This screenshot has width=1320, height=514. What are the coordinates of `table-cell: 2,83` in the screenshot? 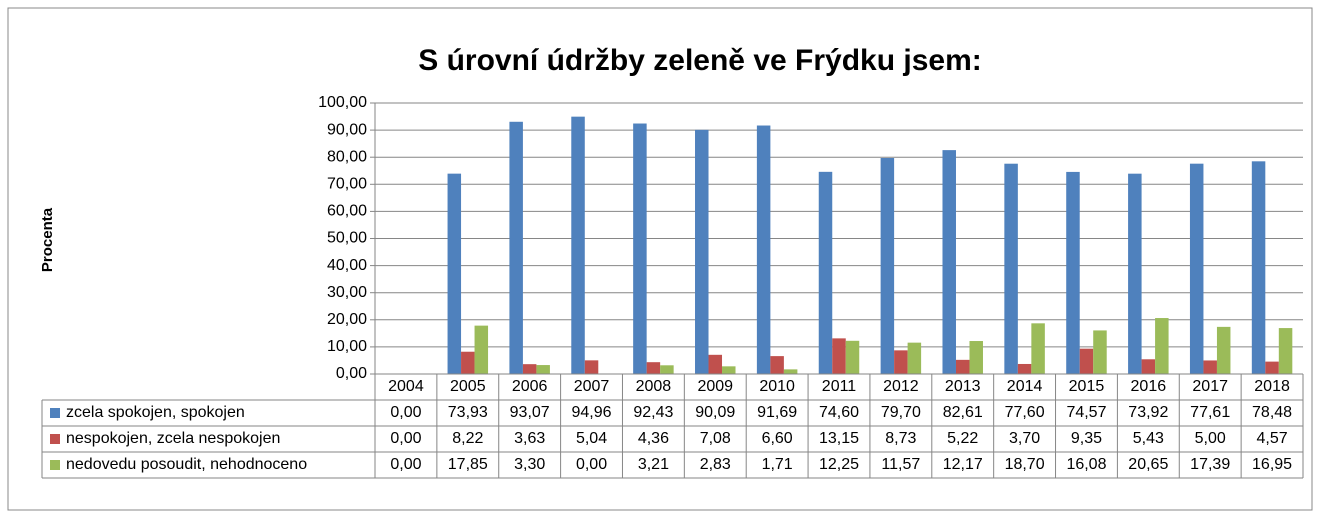 It's located at (715, 464).